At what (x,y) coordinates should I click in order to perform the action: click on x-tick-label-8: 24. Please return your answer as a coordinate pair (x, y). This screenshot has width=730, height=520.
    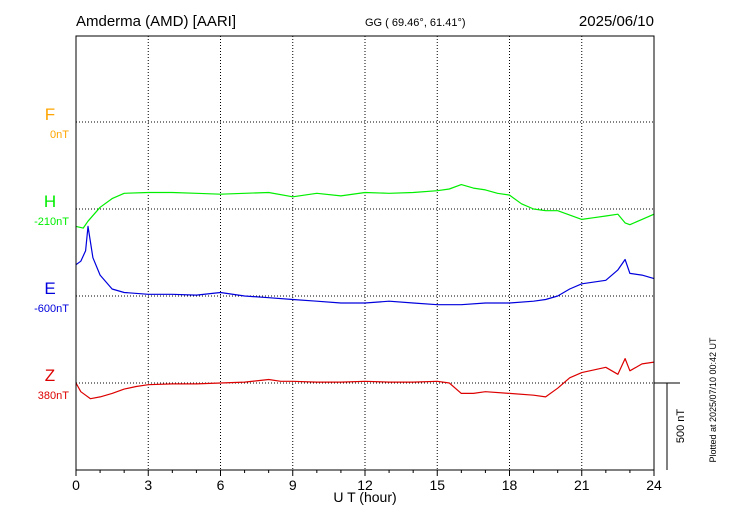
    Looking at the image, I should click on (654, 485).